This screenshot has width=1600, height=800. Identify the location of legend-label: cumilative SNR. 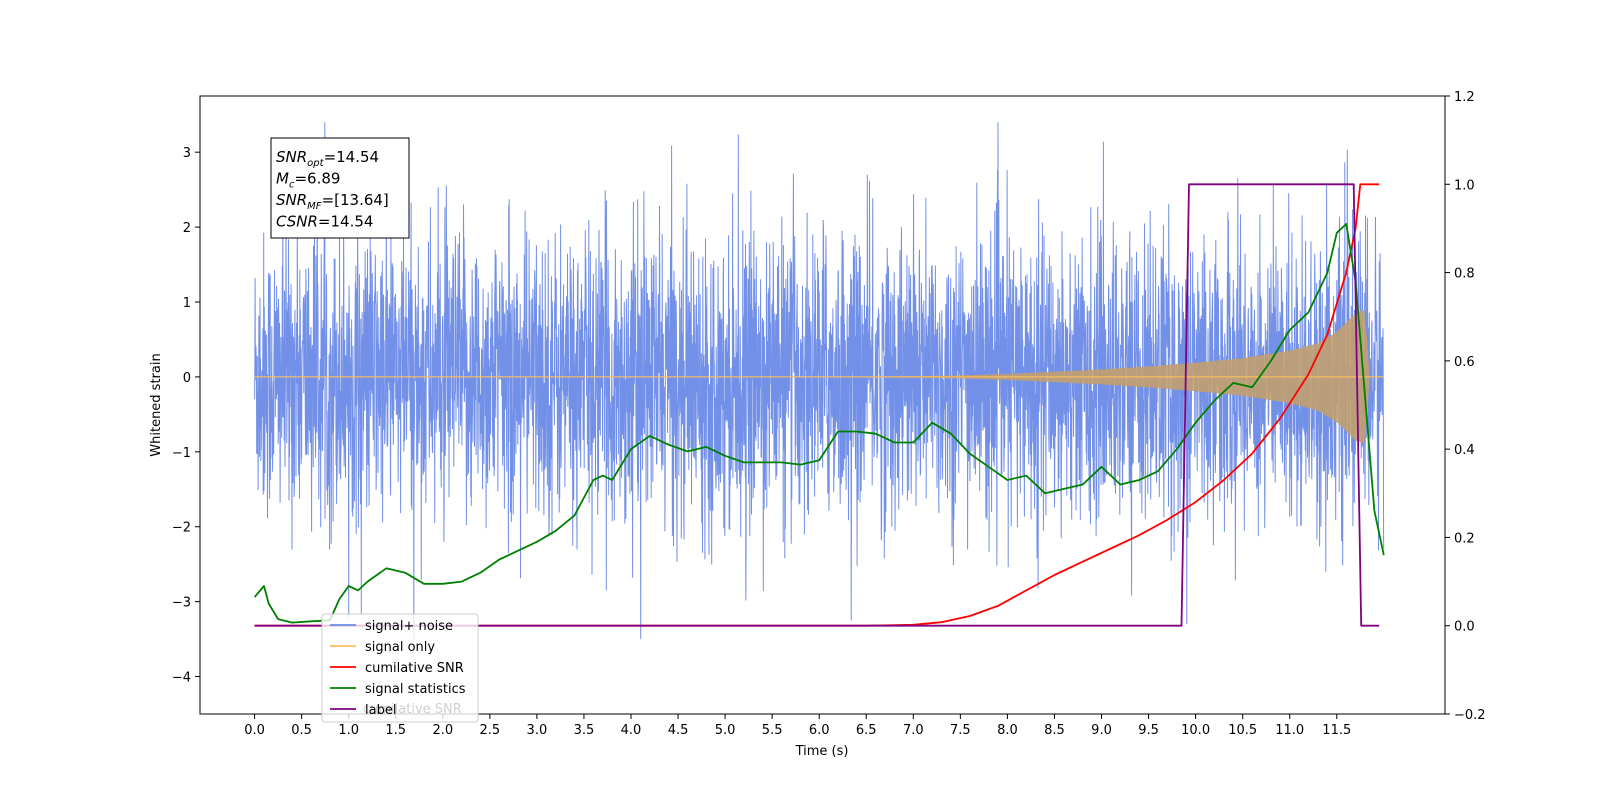
(414, 668).